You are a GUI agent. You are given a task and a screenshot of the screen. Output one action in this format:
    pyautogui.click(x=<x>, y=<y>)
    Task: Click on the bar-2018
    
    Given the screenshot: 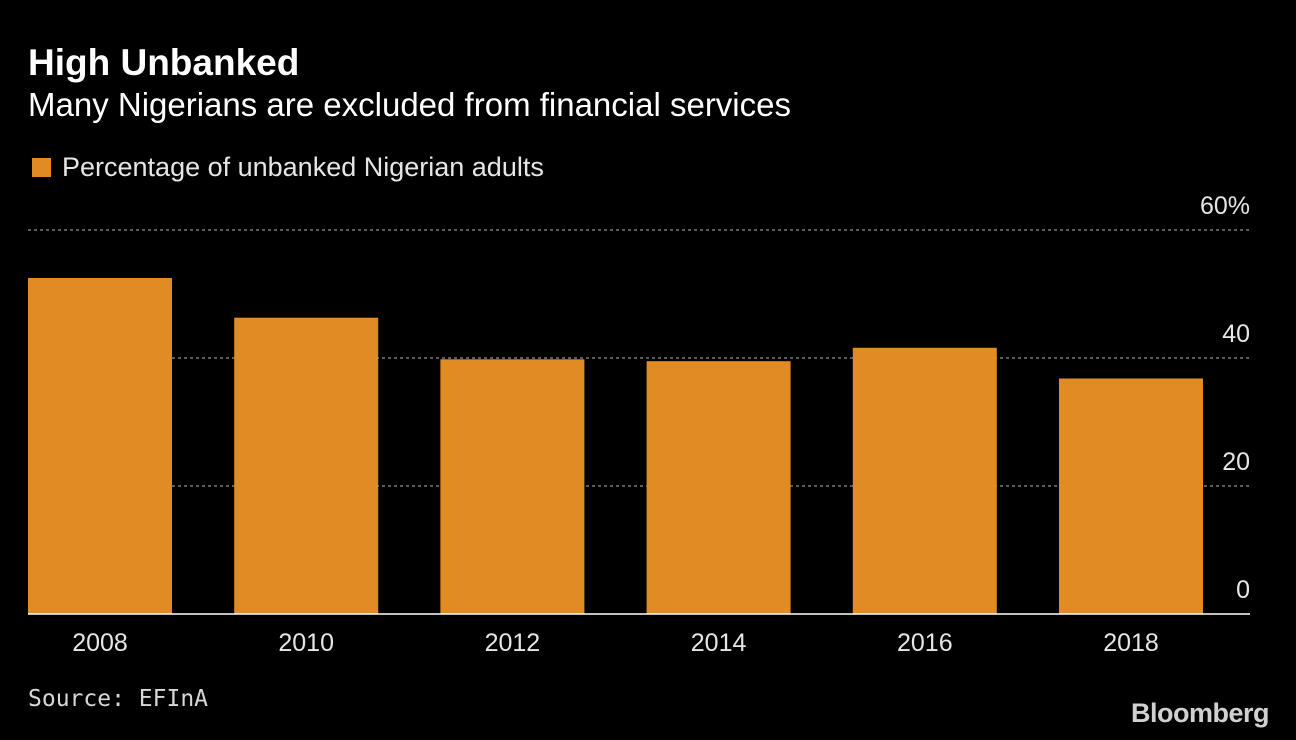 What is the action you would take?
    pyautogui.click(x=1131, y=496)
    